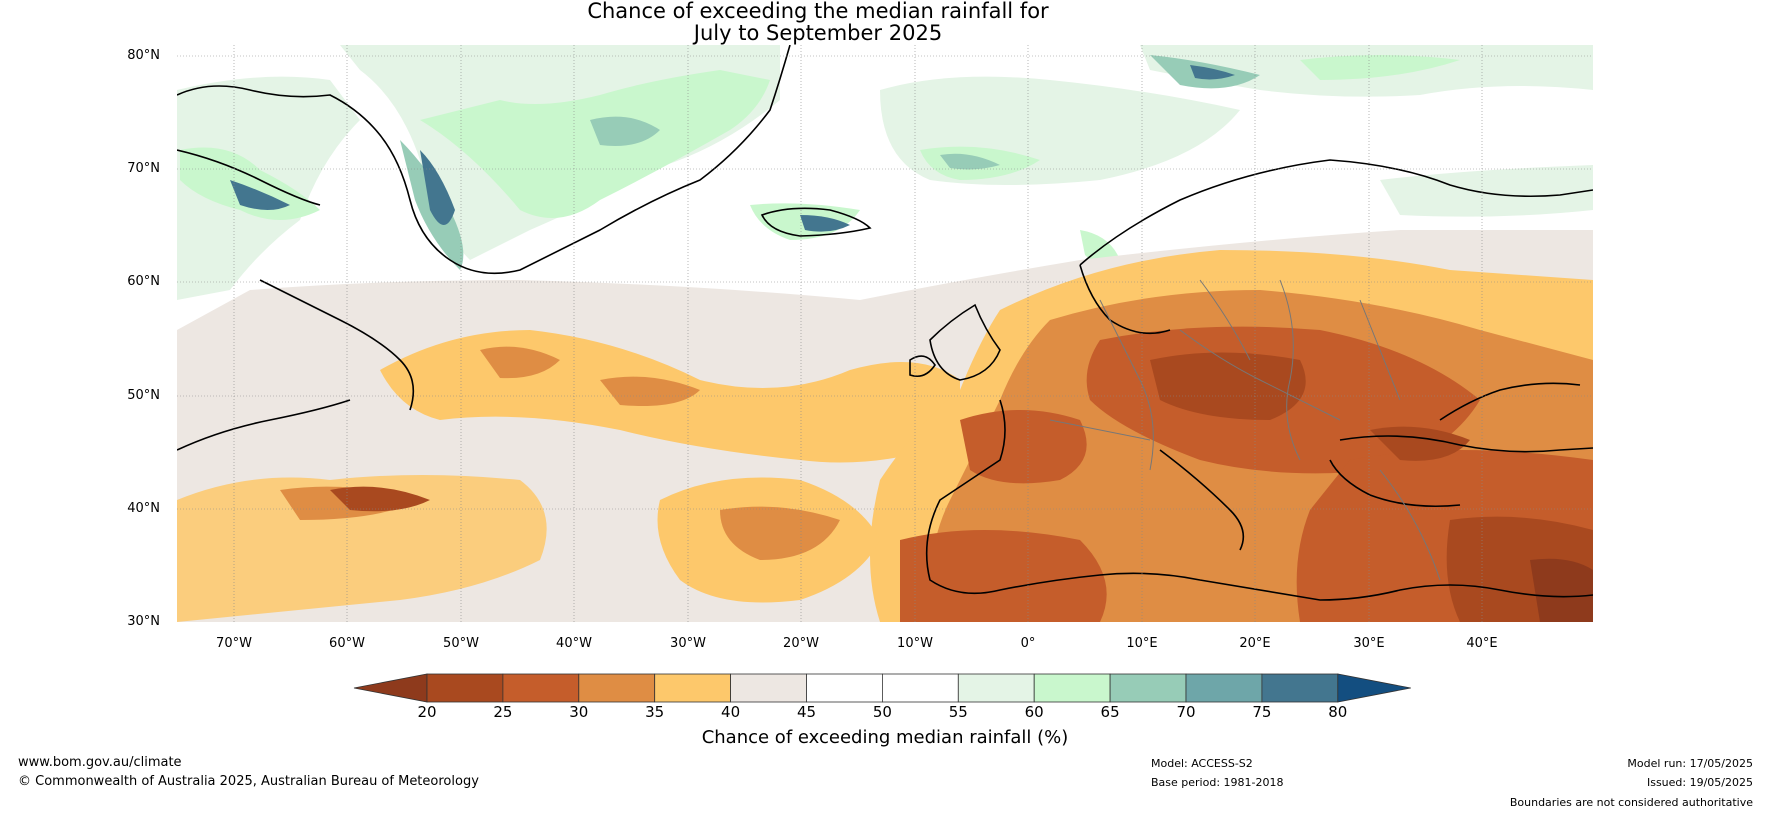 This screenshot has height=816, width=1770. What do you see at coordinates (1338, 712) in the screenshot?
I see `colorbar-tick-label: 80` at bounding box center [1338, 712].